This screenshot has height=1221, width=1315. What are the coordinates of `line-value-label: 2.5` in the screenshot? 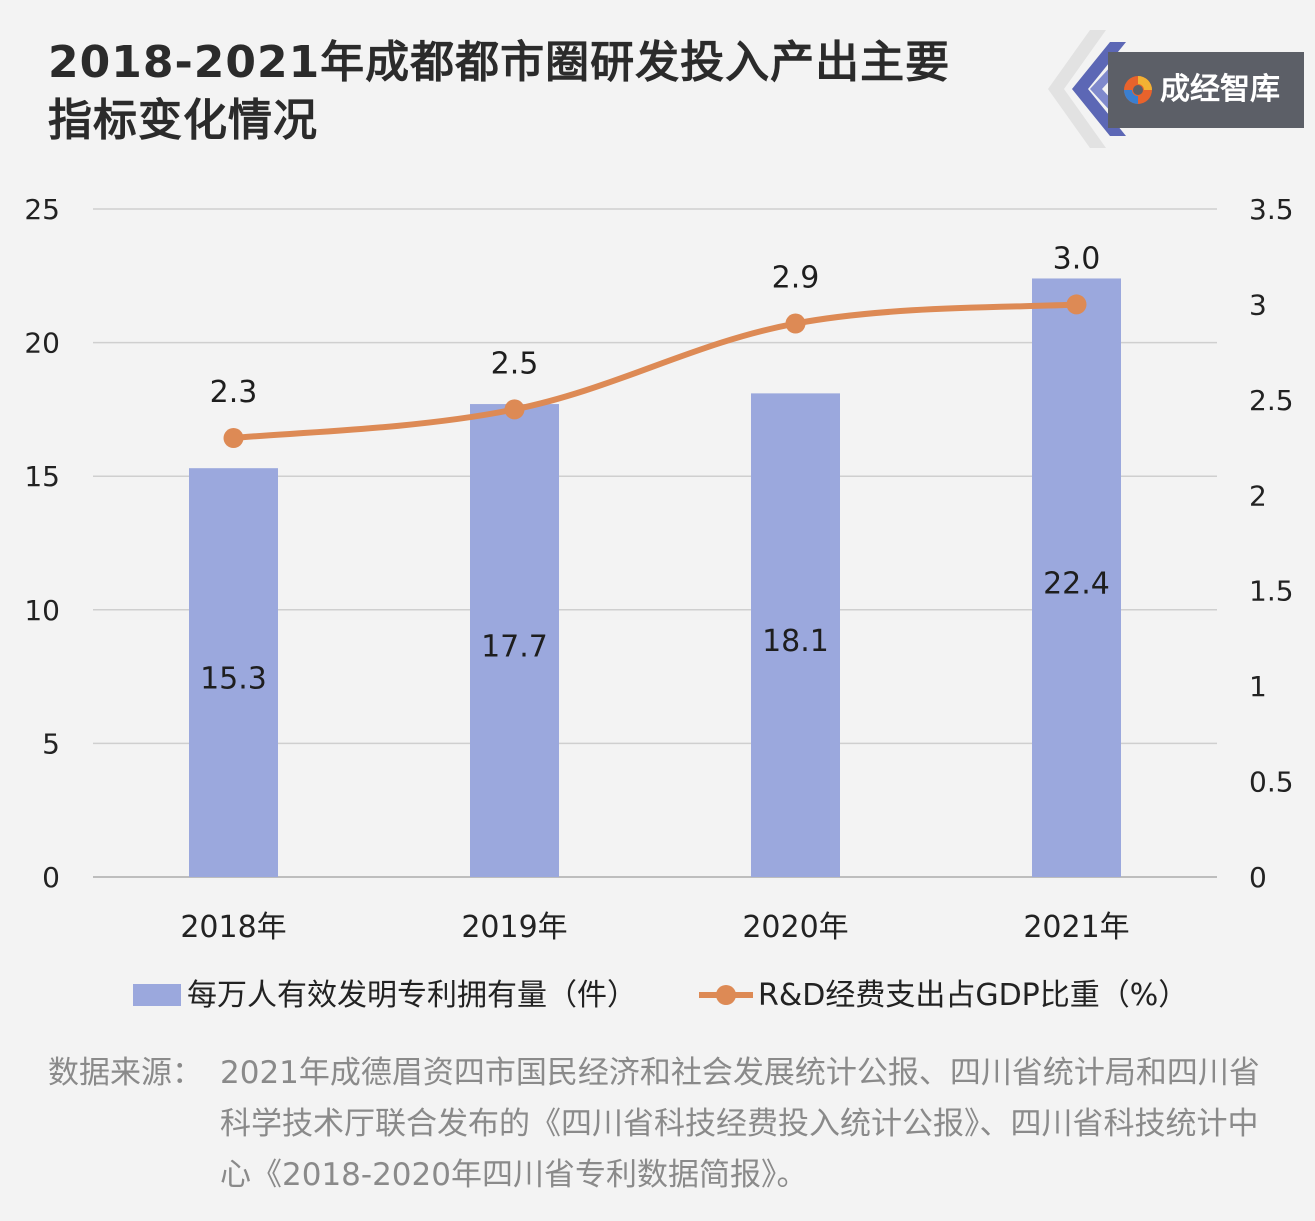 It's located at (515, 363).